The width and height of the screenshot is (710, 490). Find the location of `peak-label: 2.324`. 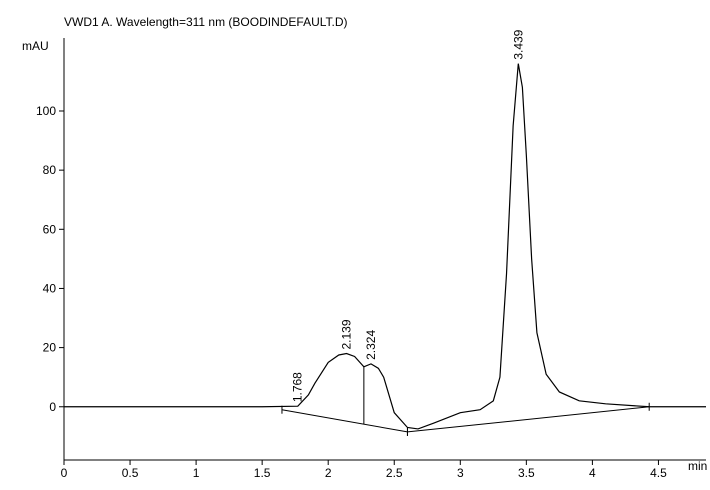

peak-label: 2.324 is located at coordinates (371, 345).